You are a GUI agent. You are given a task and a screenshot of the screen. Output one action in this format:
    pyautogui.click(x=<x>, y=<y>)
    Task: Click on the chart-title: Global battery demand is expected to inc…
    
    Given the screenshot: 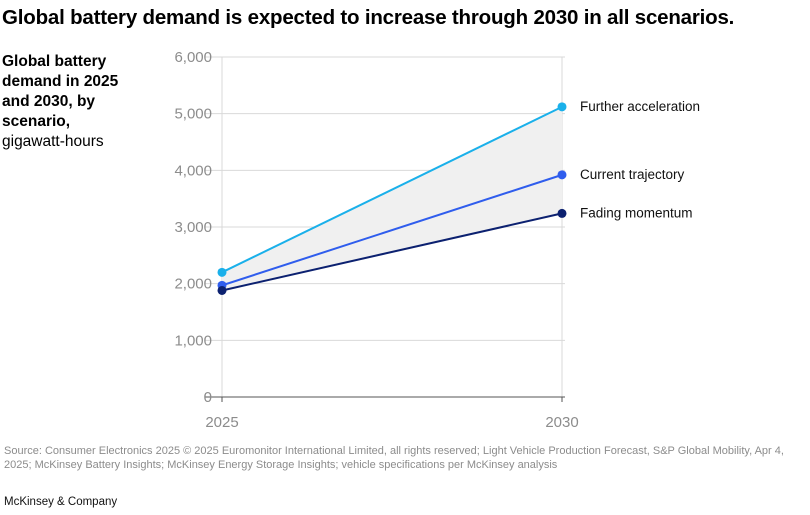 What is the action you would take?
    pyautogui.click(x=368, y=17)
    